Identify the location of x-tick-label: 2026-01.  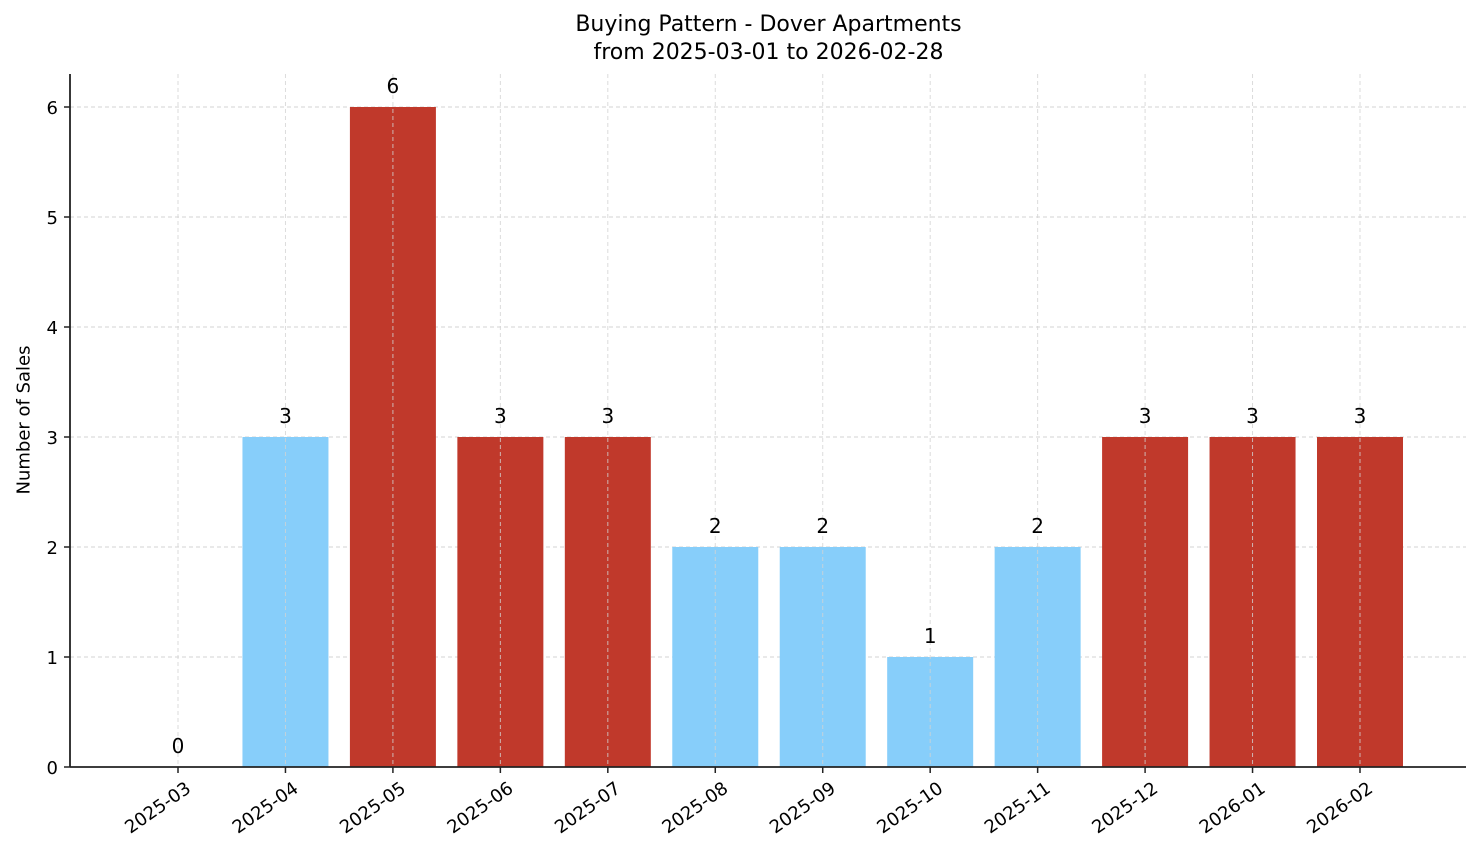
(1233, 808).